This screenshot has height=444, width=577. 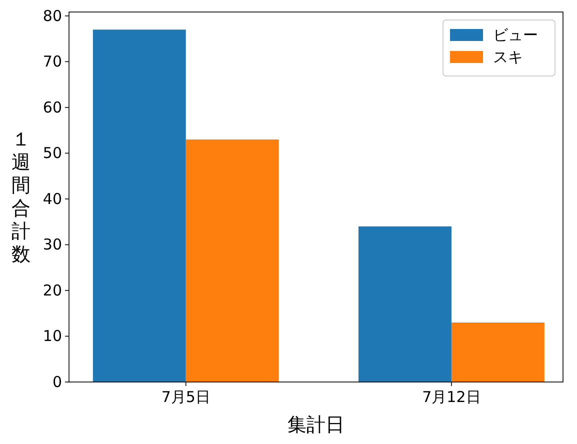 I want to click on y-tick-label: 70, so click(x=52, y=61).